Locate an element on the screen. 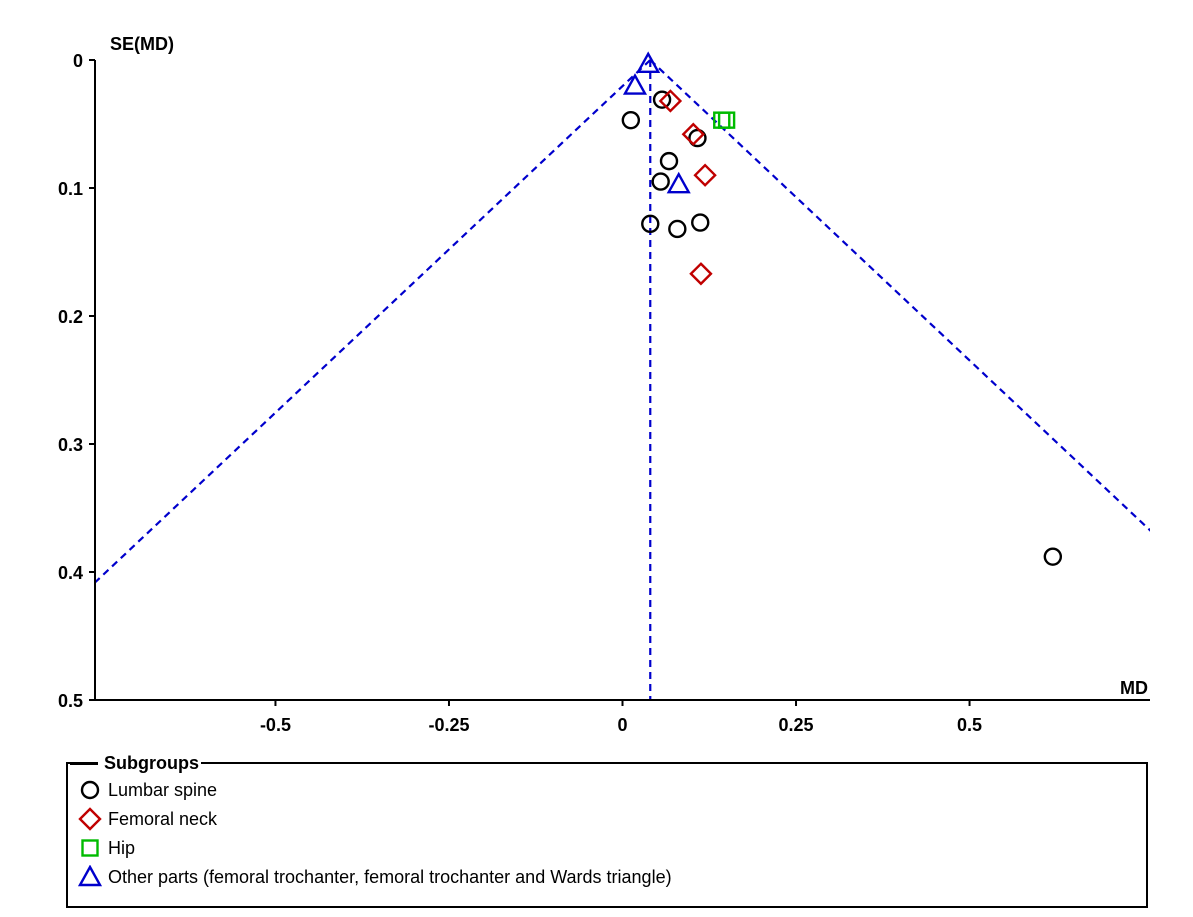  y-tick-label: 0.5 is located at coordinates (70, 701).